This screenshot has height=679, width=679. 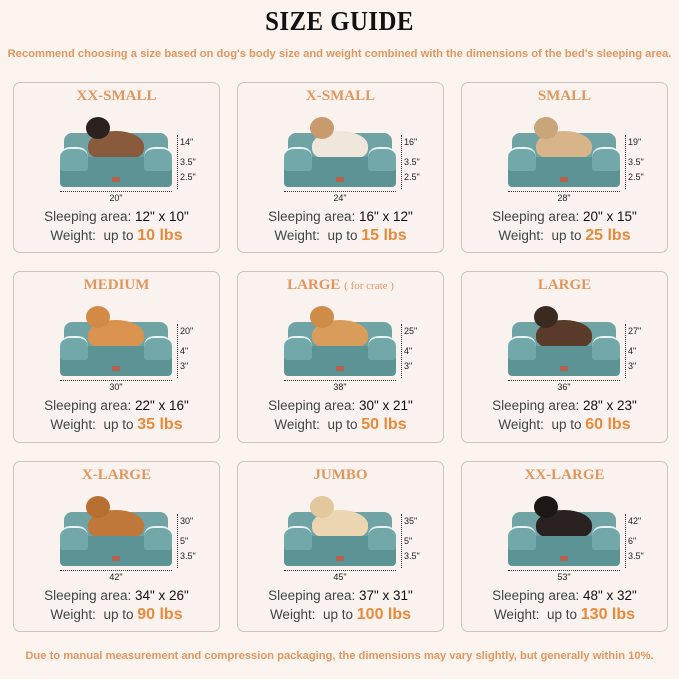 I want to click on weight-limit: Weight: up to 100 lbs, so click(x=340, y=615).